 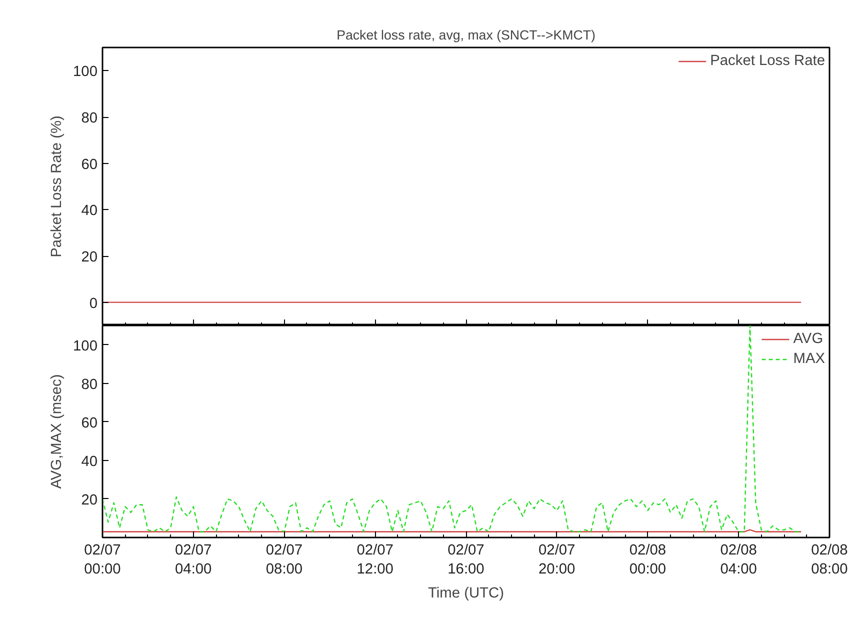 What do you see at coordinates (57, 431) in the screenshot?
I see `y-axis-title: AVG,MAX (msec)` at bounding box center [57, 431].